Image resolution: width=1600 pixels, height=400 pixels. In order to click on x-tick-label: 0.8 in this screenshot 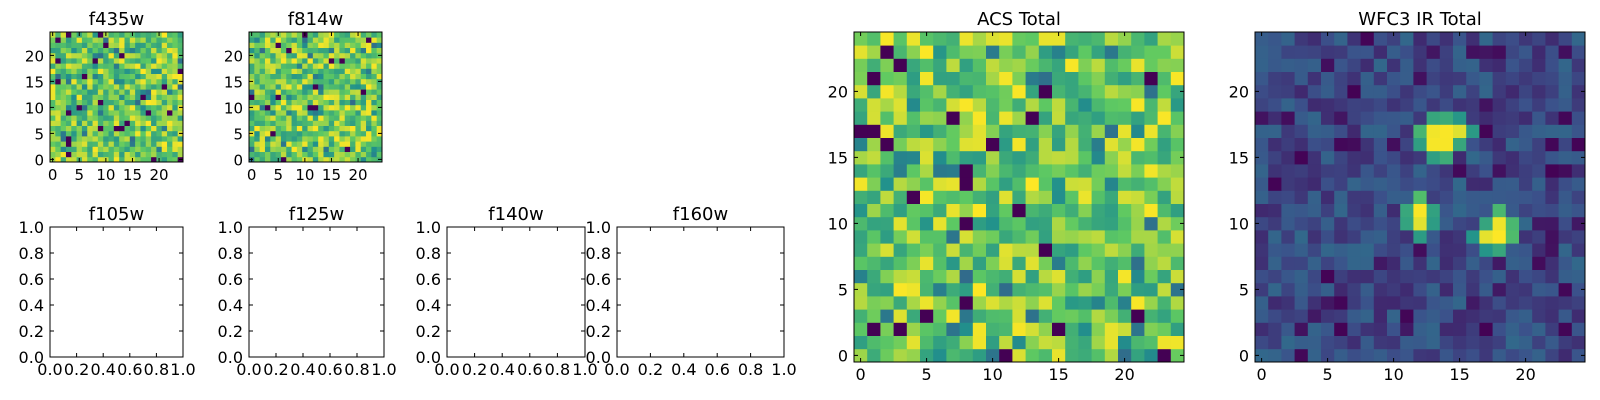, I will do `click(750, 369)`.